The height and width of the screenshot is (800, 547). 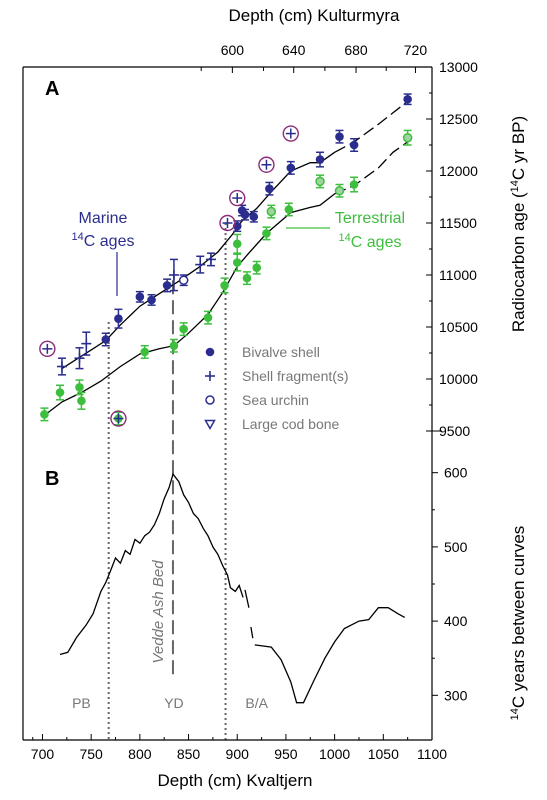 I want to click on x-tick-label-700: 700, so click(x=43, y=754).